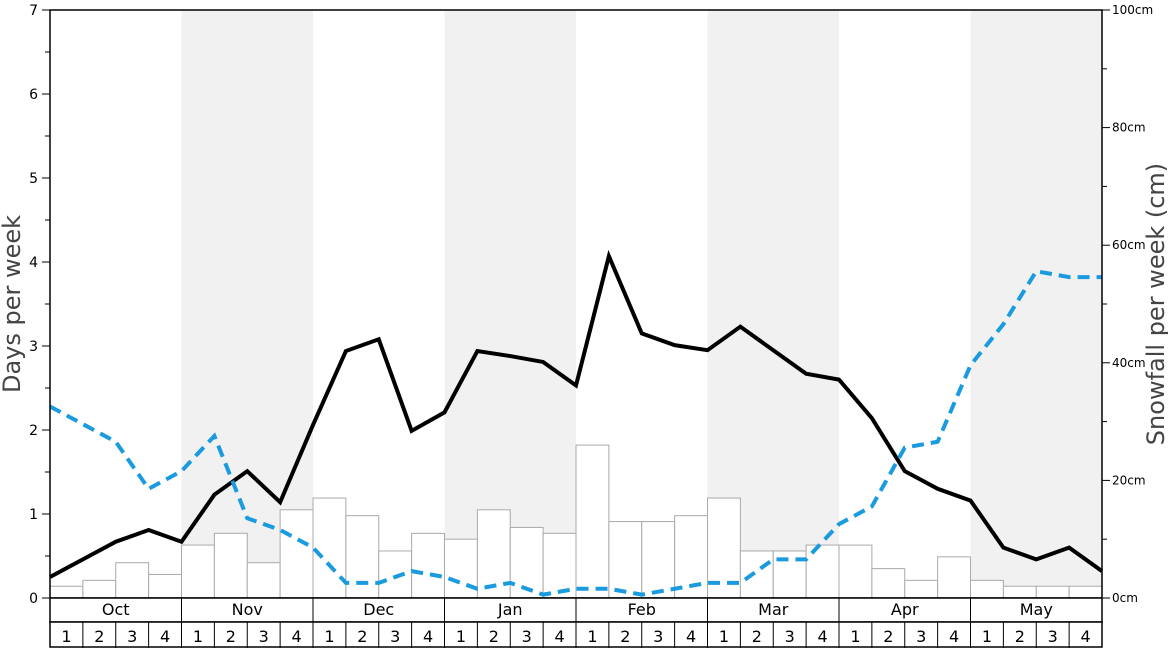 The width and height of the screenshot is (1168, 648). Describe the element at coordinates (642, 609) in the screenshot. I see `month-label: Feb` at that location.